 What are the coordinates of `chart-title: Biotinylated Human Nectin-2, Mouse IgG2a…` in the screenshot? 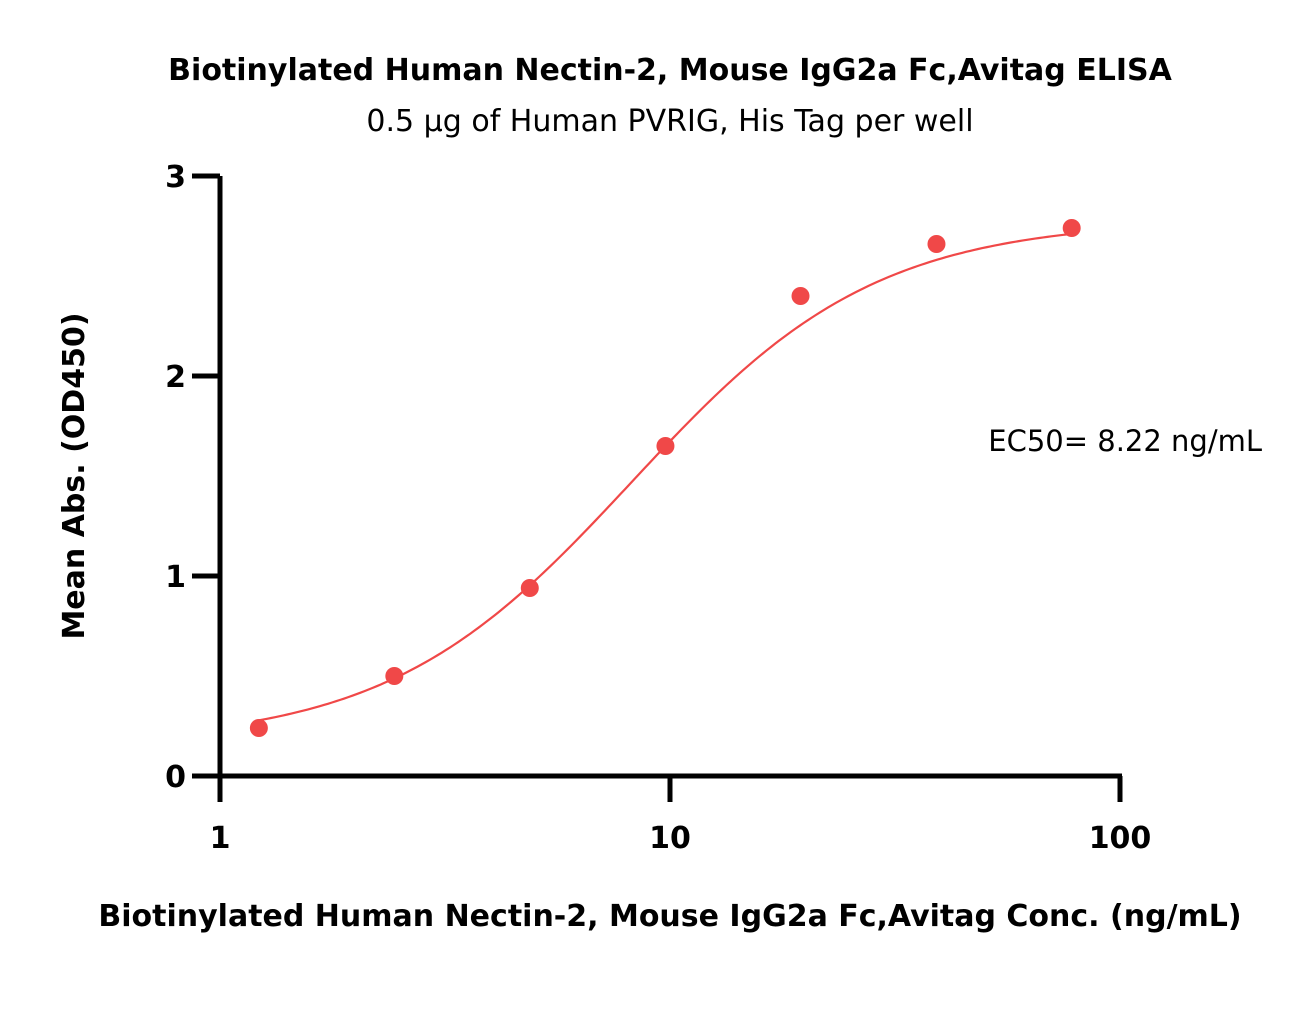 It's located at (670, 70).